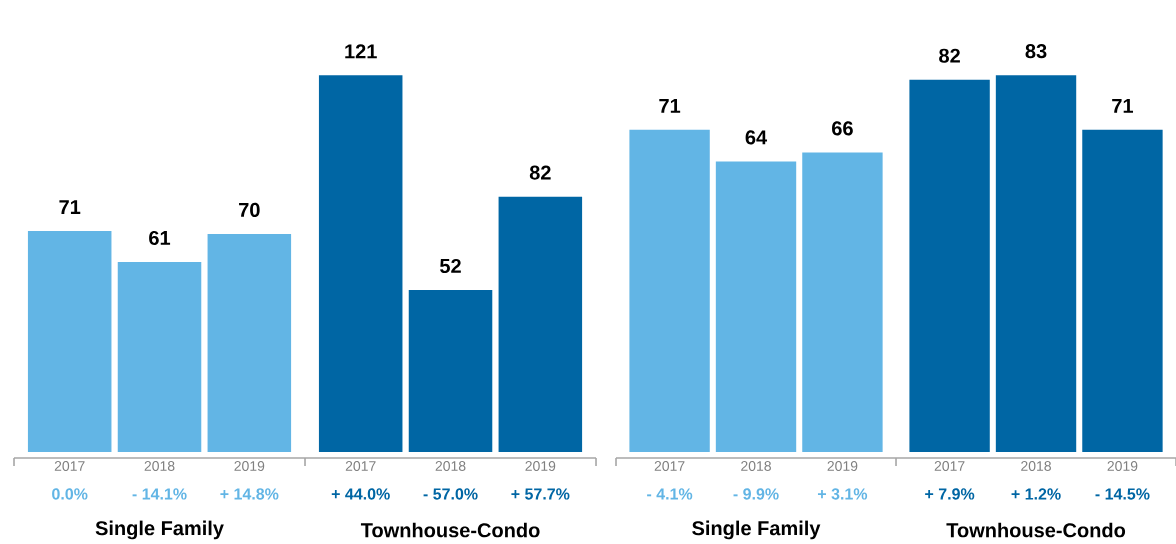 The width and height of the screenshot is (1176, 544). What do you see at coordinates (249, 210) in the screenshot?
I see `data-label: 70` at bounding box center [249, 210].